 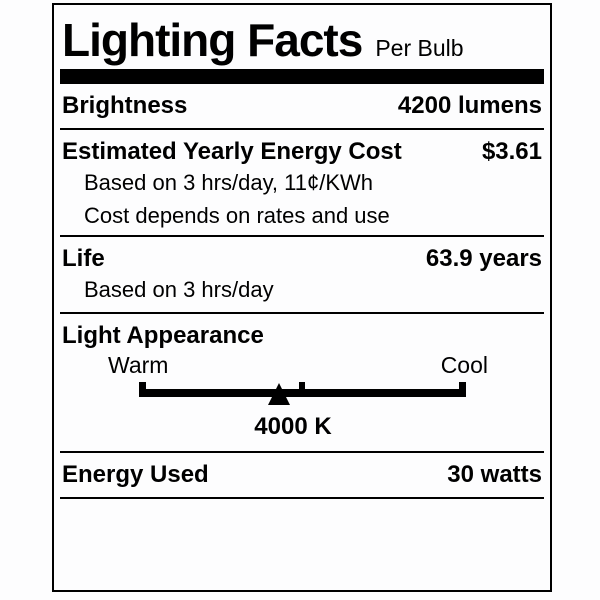 I want to click on scale-mid-tick, so click(x=302, y=389).